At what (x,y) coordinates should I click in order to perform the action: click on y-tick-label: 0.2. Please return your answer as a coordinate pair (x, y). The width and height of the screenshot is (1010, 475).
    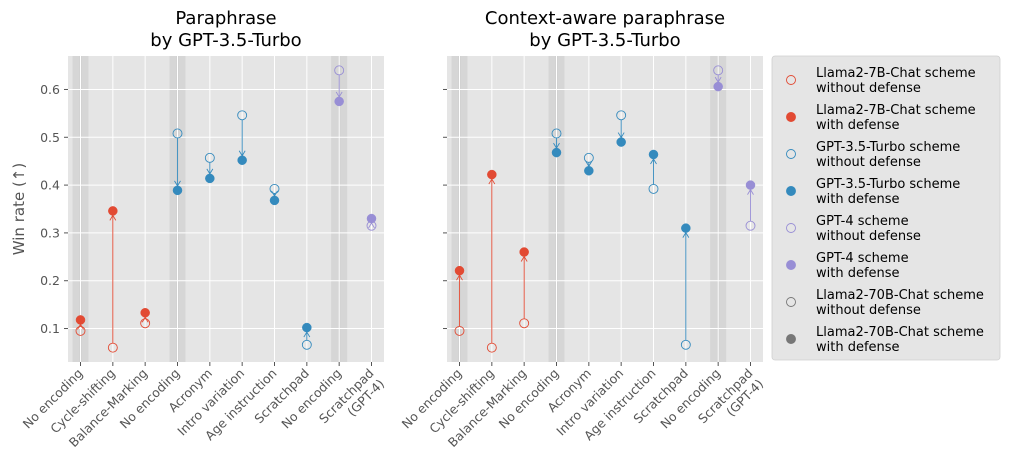
    Looking at the image, I should click on (50, 280).